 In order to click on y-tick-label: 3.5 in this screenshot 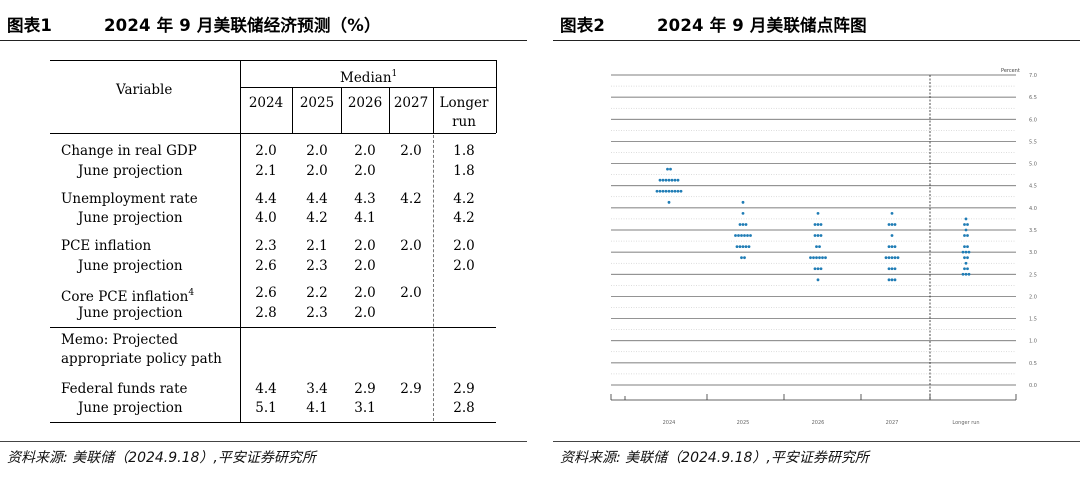, I will do `click(1033, 231)`.